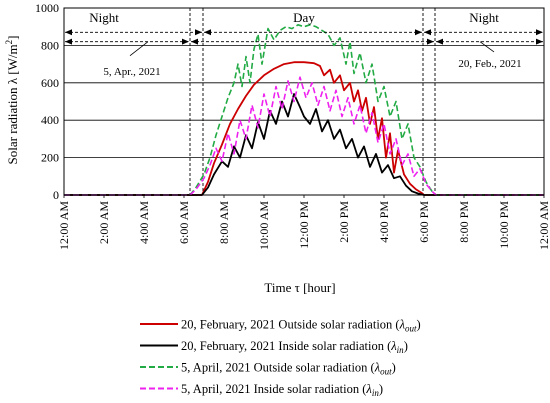 The image size is (550, 403). I want to click on y-axis-title: Solar radiation λ [W/m2], so click(12, 100).